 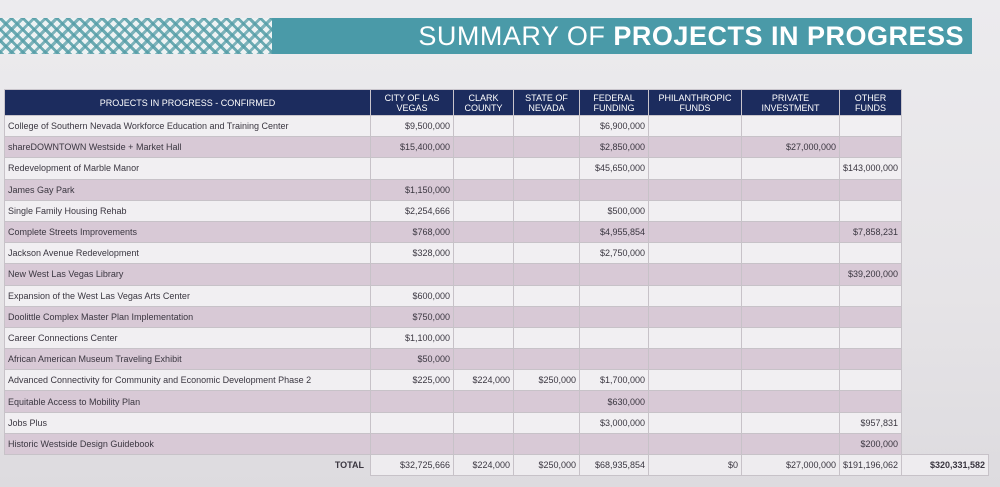 I want to click on total-amount-cell: $191,196,062, so click(x=870, y=465).